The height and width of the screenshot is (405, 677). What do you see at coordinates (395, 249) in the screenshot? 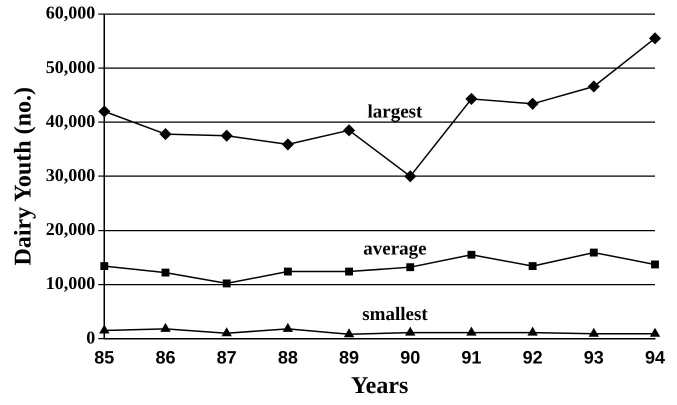
I see `series-label: average` at bounding box center [395, 249].